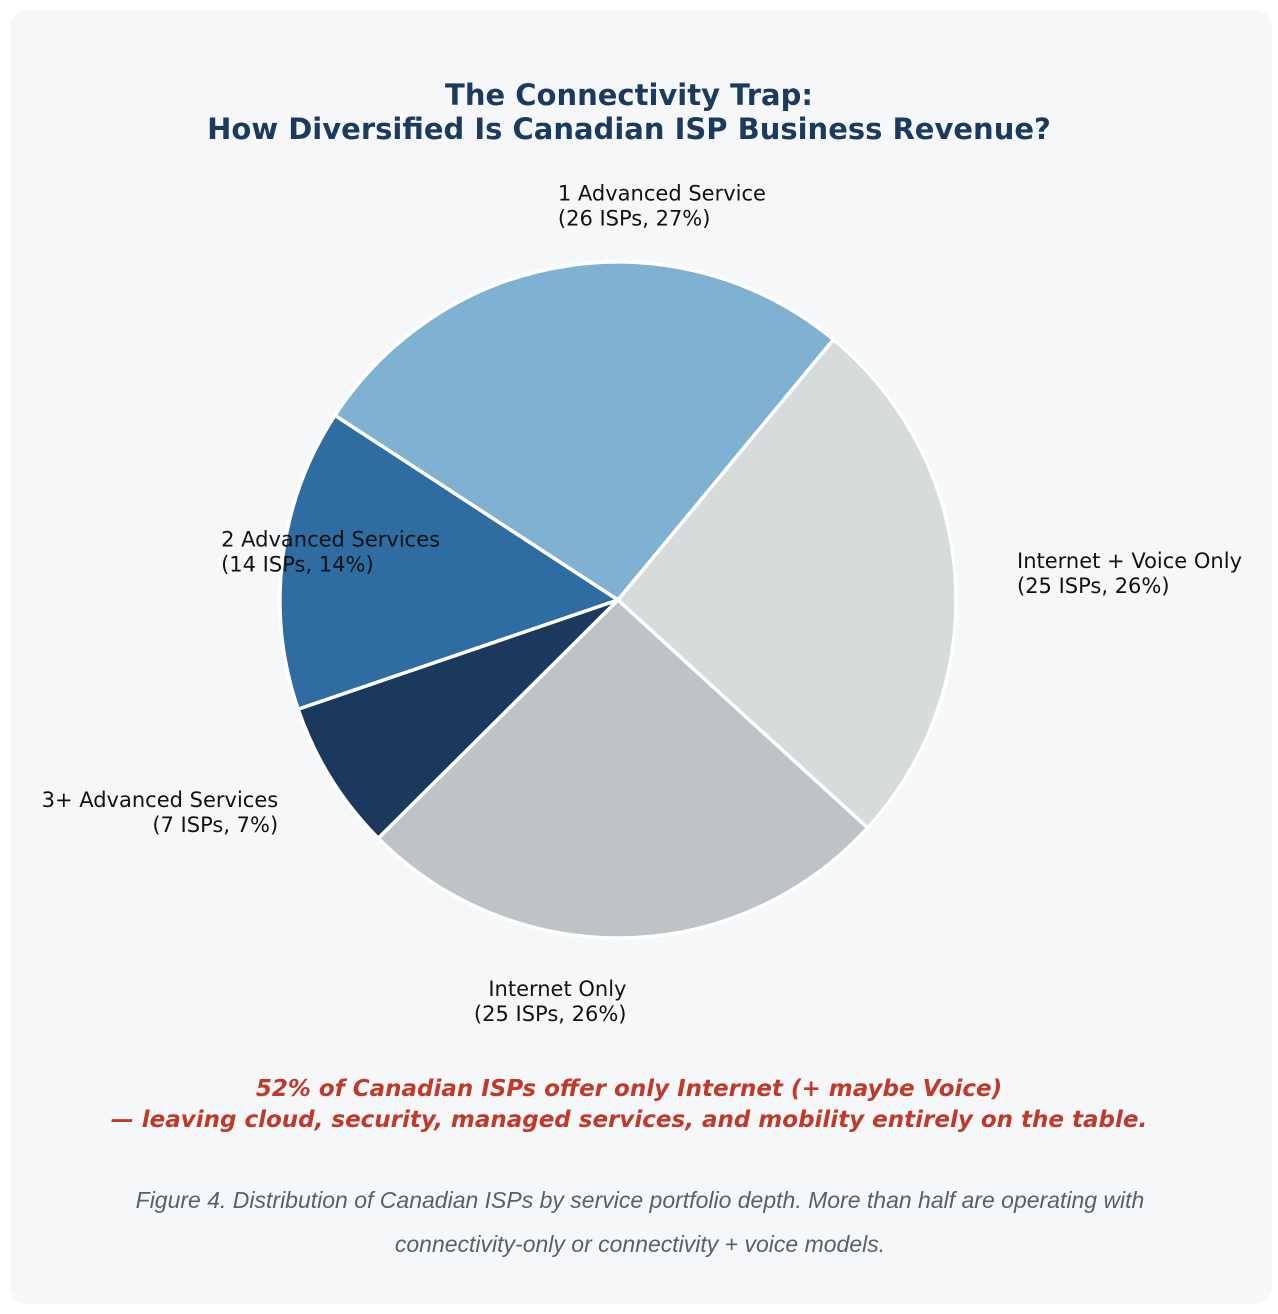 This screenshot has width=1278, height=1314. I want to click on slice-label-1-advanced-service: 1 Advanced Service (26 ISPs, 27%), so click(662, 206).